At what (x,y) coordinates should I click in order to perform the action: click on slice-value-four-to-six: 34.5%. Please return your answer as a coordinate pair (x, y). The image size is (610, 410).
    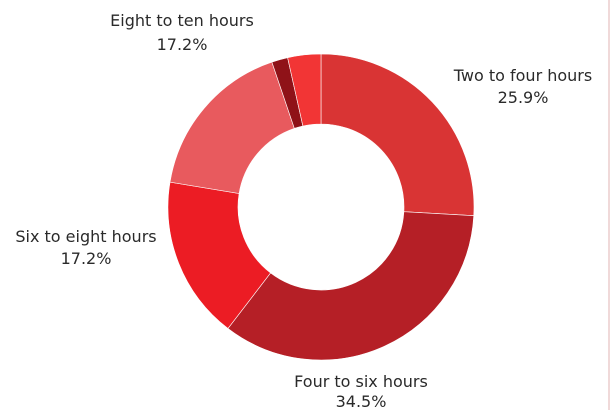
    Looking at the image, I should click on (361, 401).